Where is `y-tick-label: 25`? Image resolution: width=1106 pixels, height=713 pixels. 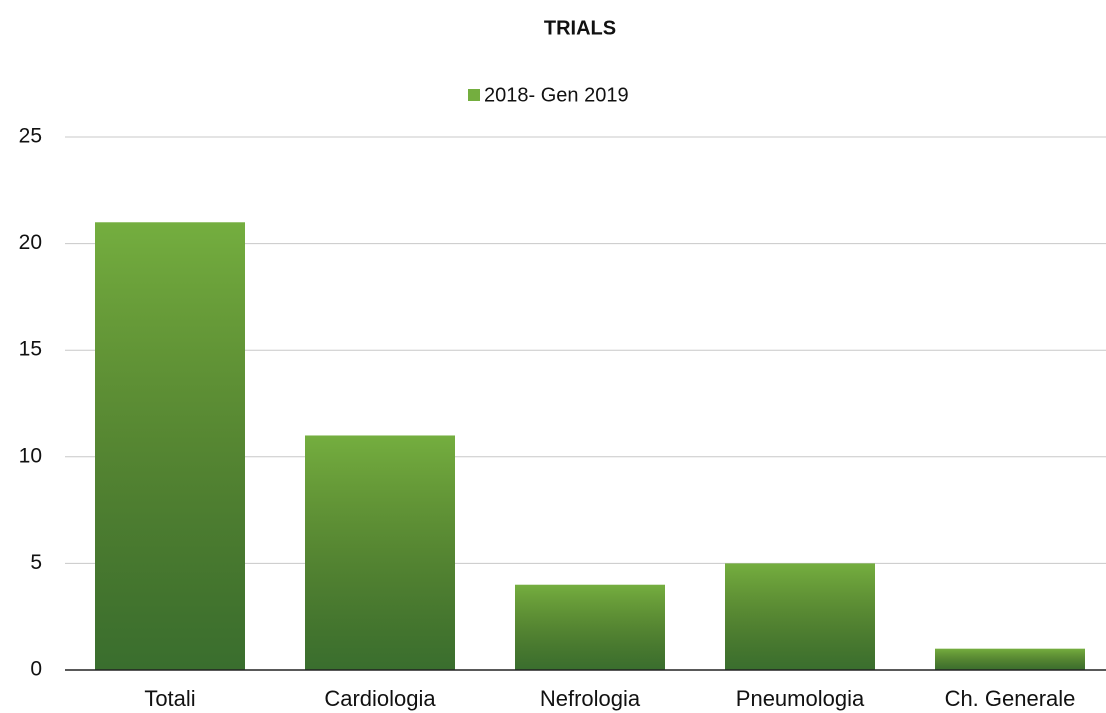 y-tick-label: 25 is located at coordinates (30, 136).